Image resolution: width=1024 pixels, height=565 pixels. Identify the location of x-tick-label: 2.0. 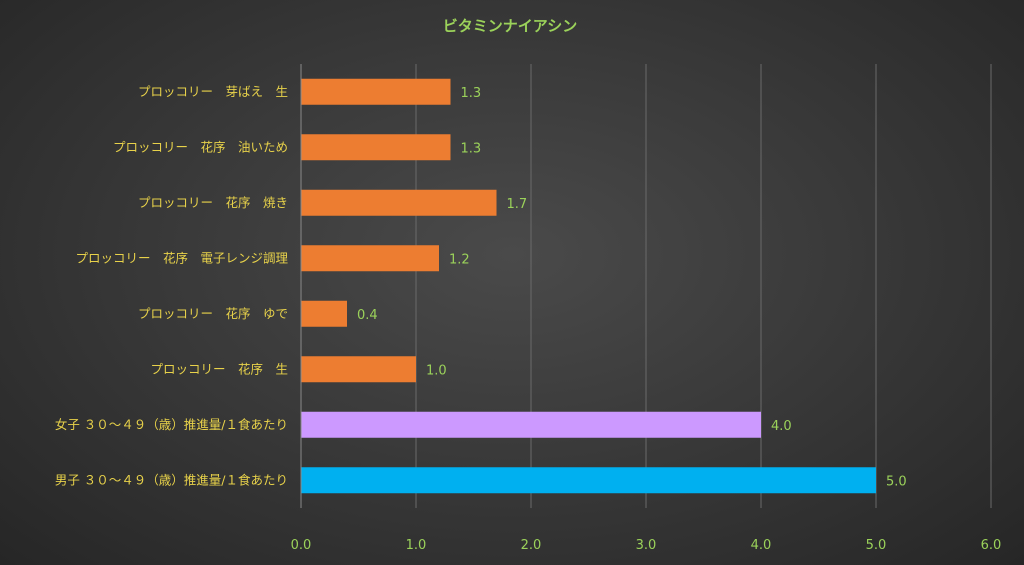
(531, 545).